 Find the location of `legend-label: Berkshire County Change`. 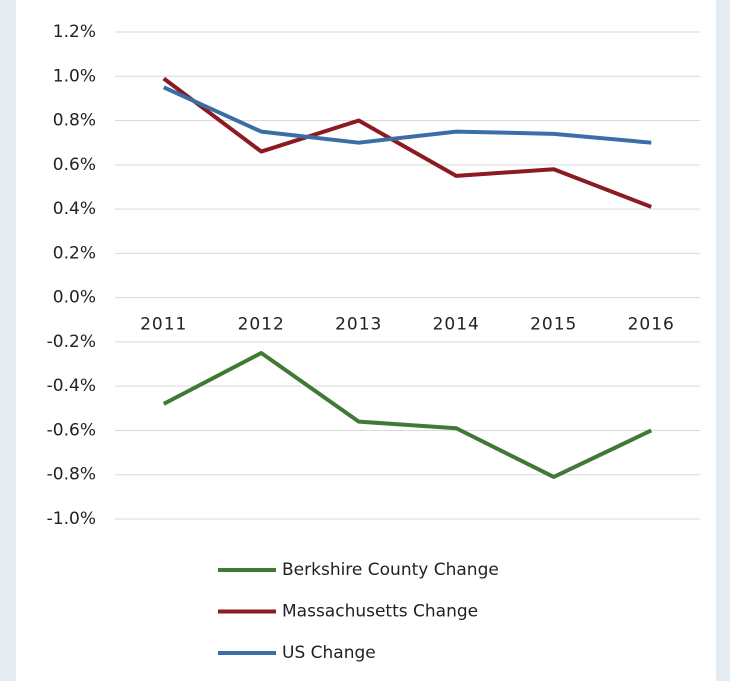

legend-label: Berkshire County Change is located at coordinates (390, 570).